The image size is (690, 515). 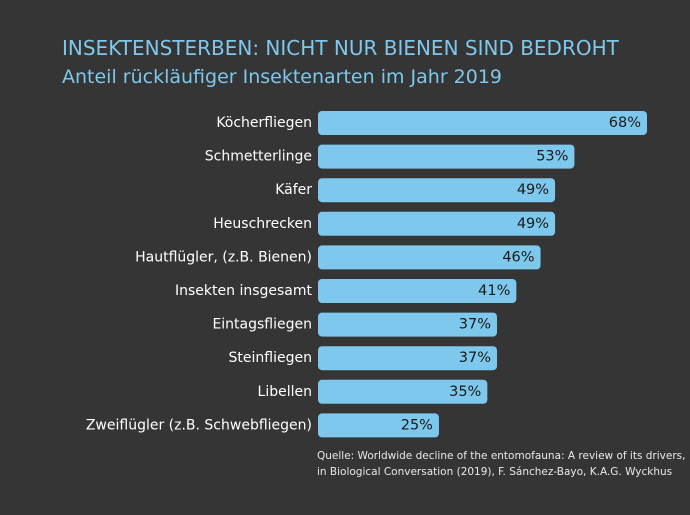 What do you see at coordinates (264, 123) in the screenshot?
I see `category-label: Köcherfliegen` at bounding box center [264, 123].